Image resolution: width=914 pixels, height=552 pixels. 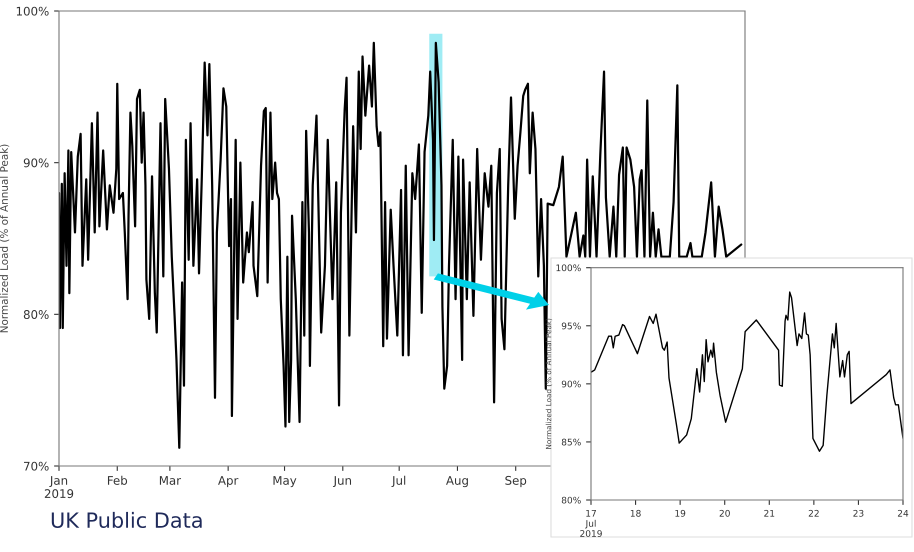 I want to click on x-tick-label: 20, so click(x=725, y=513).